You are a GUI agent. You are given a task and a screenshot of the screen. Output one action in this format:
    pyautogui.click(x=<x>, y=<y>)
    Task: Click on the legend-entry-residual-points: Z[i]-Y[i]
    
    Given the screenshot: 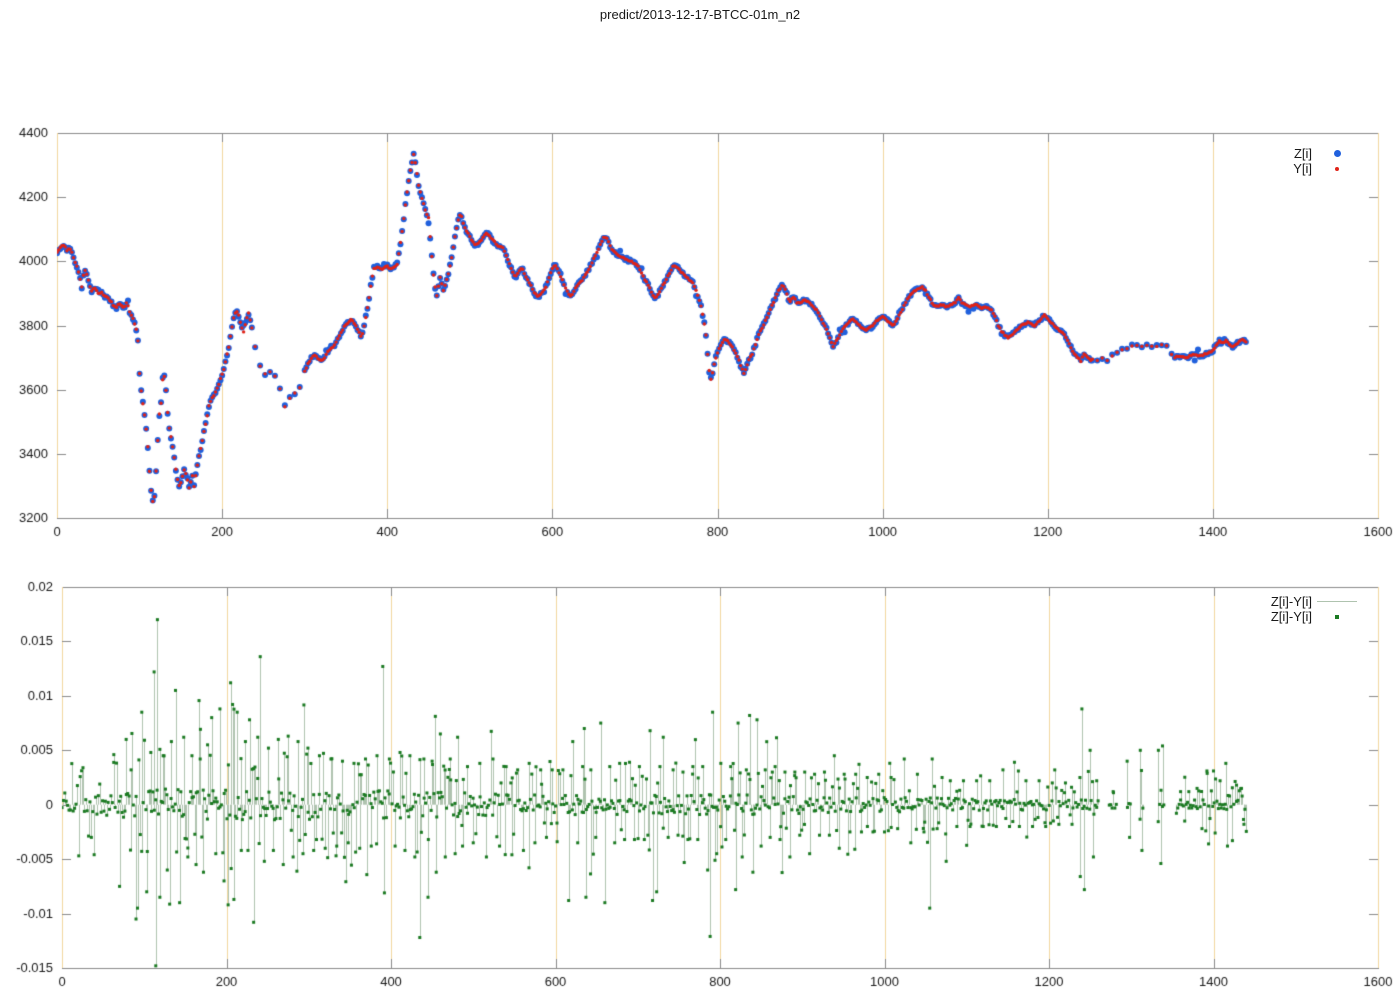 What is the action you would take?
    pyautogui.click(x=1276, y=616)
    